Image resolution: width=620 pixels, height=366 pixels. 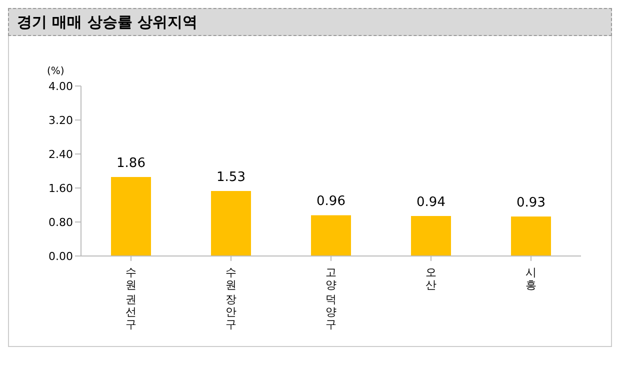 I want to click on y-tick-label: 1.60, so click(x=60, y=188).